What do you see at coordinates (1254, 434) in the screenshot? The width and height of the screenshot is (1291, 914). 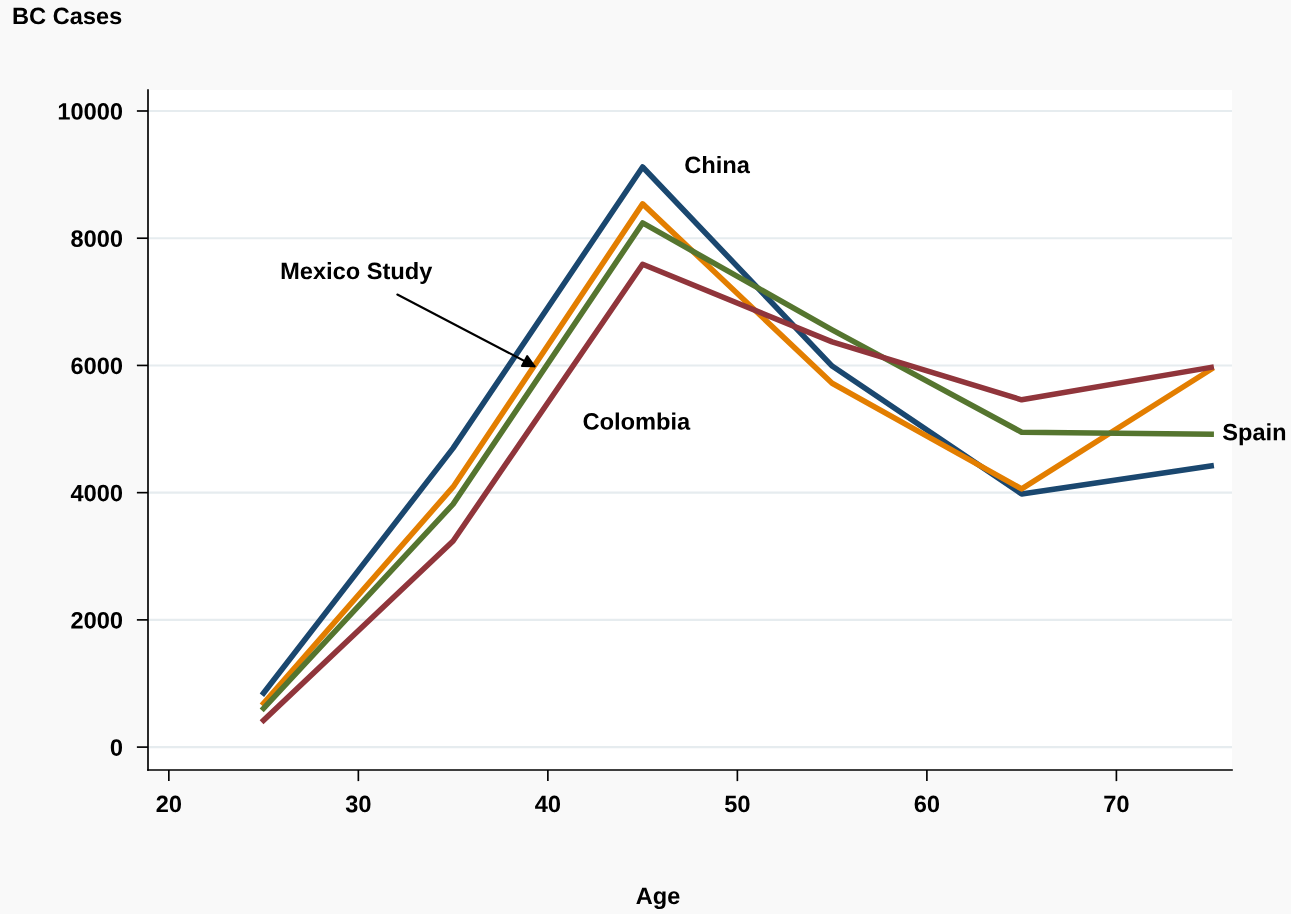 I see `series-label: Spain` at bounding box center [1254, 434].